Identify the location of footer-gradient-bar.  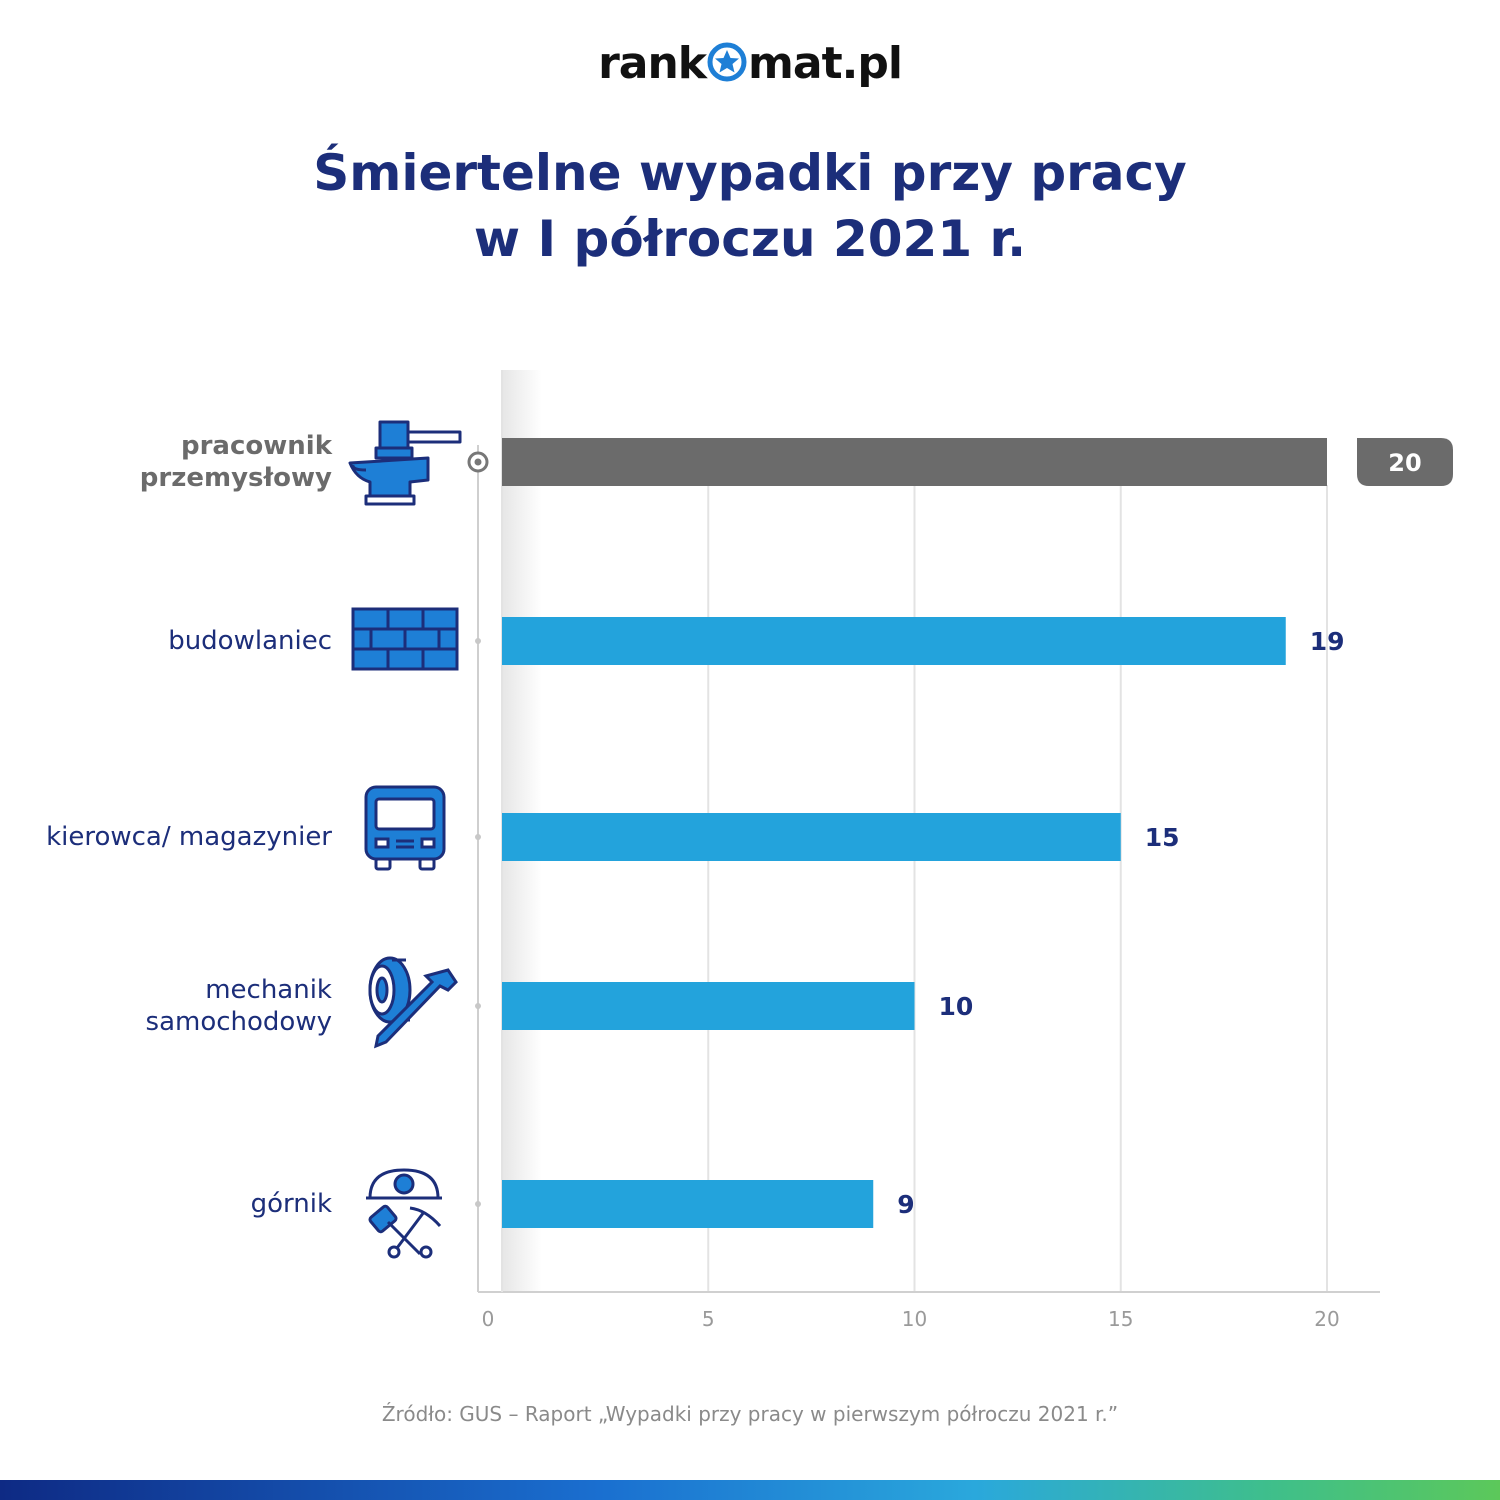
(750, 1490).